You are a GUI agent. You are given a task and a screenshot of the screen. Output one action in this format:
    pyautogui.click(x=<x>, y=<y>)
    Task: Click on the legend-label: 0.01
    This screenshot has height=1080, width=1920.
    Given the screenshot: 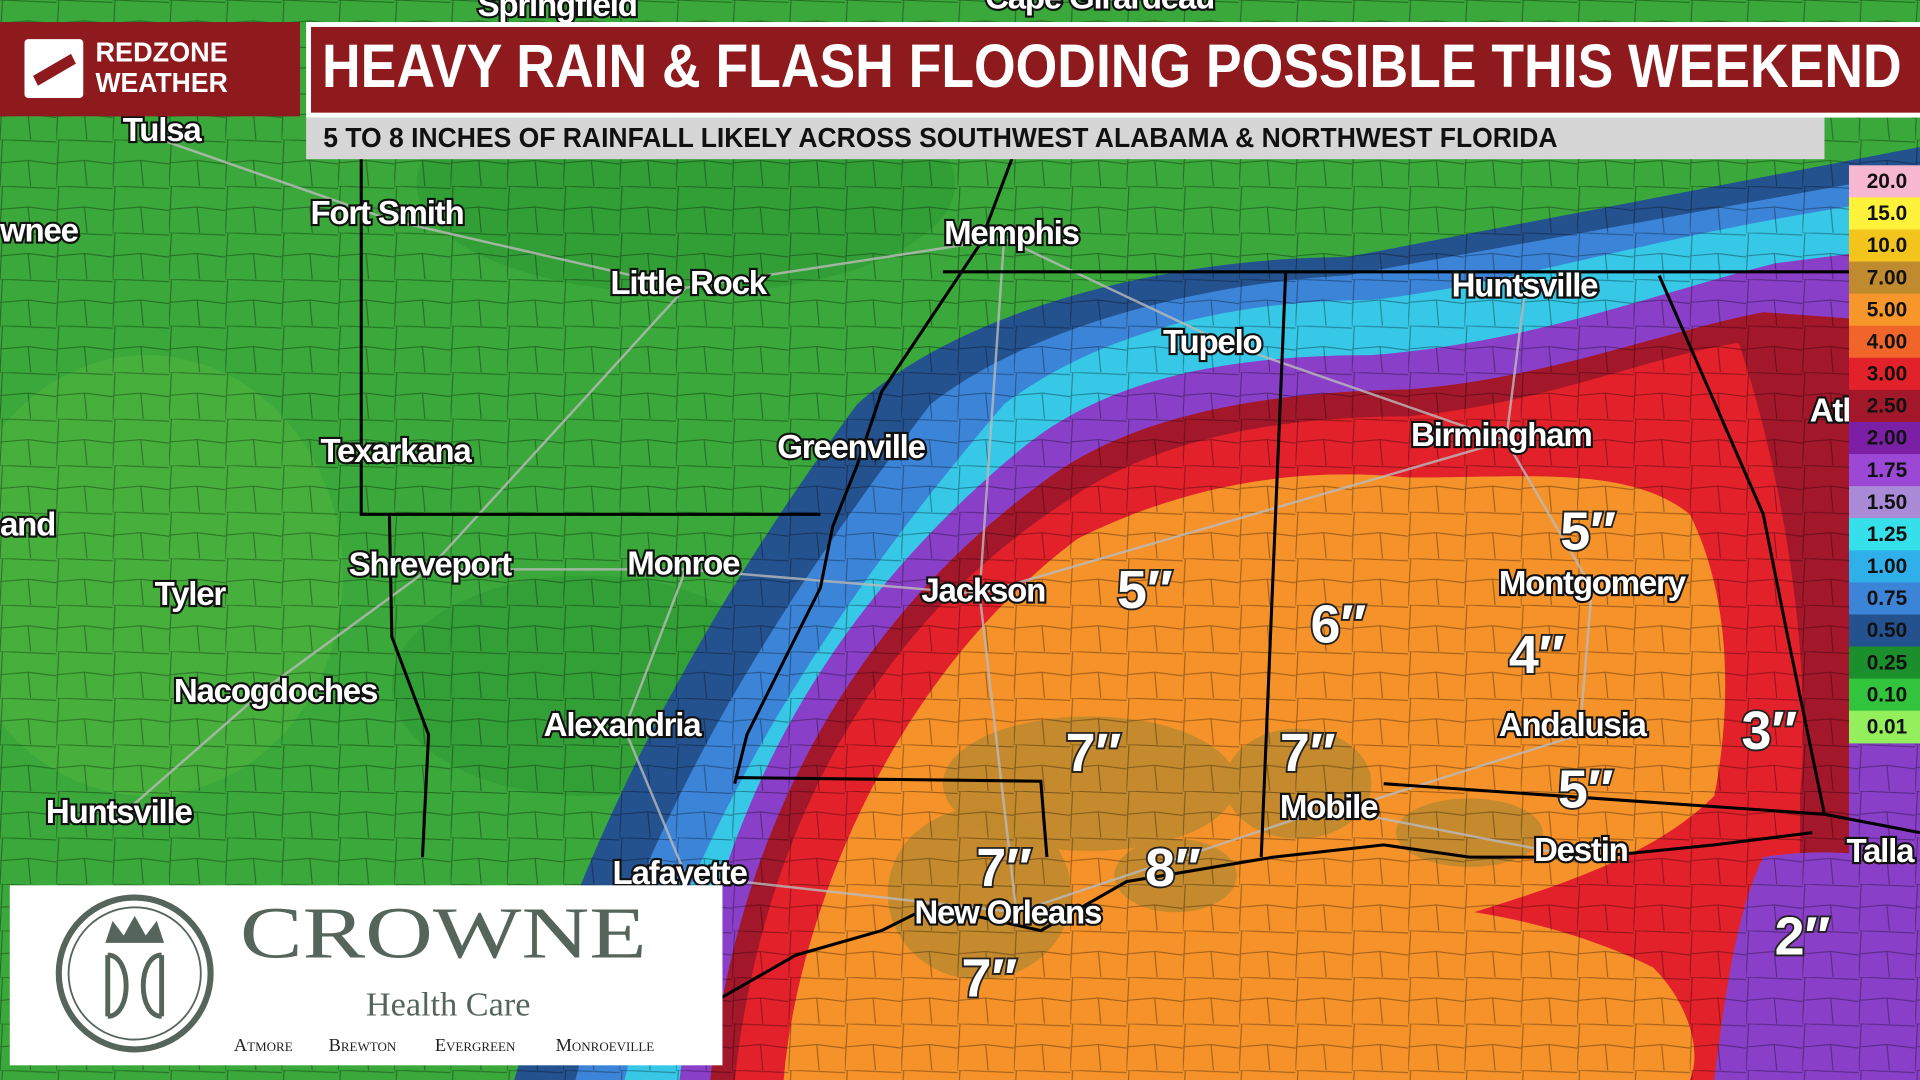 What is the action you would take?
    pyautogui.click(x=1887, y=726)
    